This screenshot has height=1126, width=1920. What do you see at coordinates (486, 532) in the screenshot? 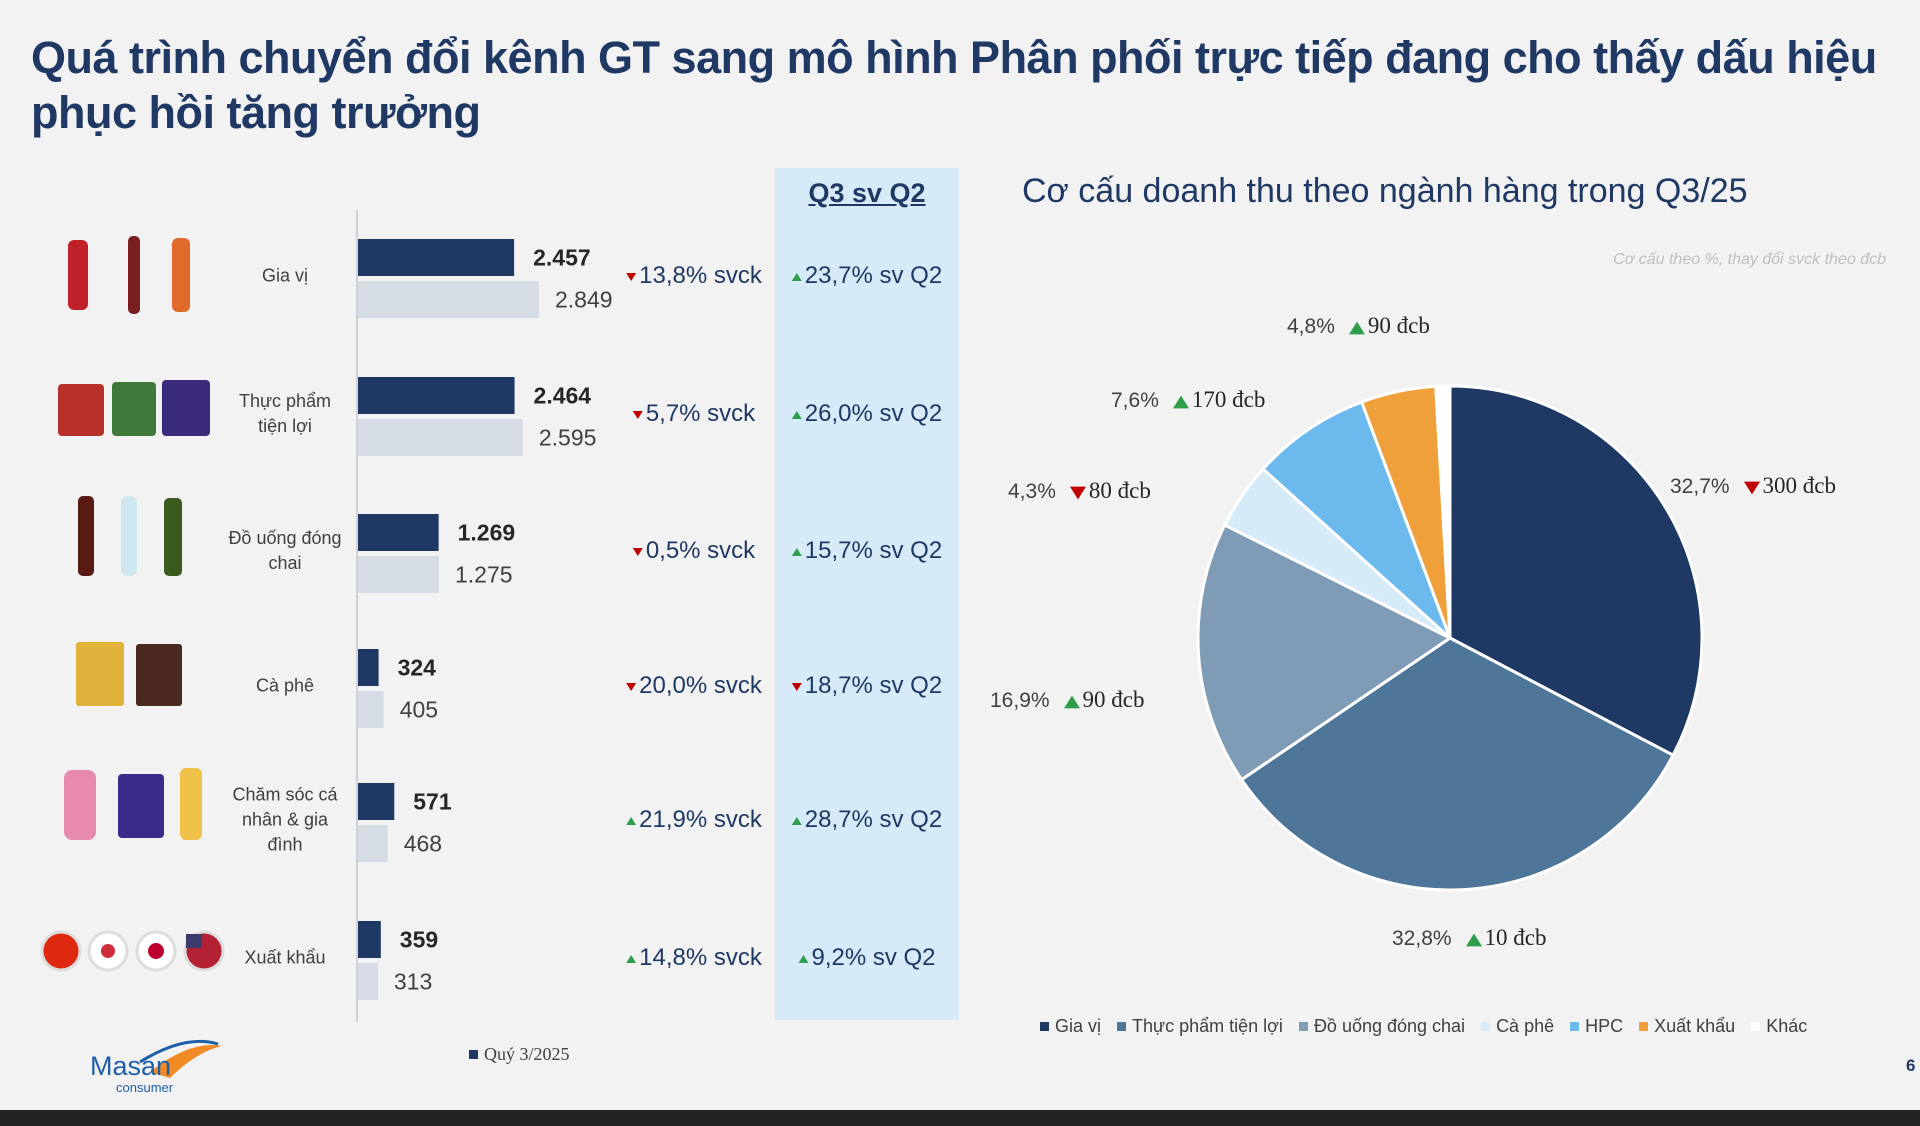
I see `value-label: 1.269` at bounding box center [486, 532].